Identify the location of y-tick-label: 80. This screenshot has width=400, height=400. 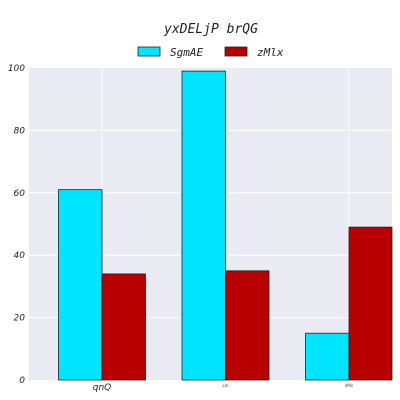
(20, 131).